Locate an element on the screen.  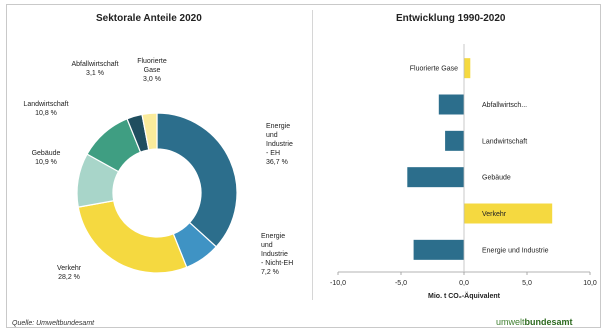
donut-slice-value: 7,2 % is located at coordinates (270, 272).